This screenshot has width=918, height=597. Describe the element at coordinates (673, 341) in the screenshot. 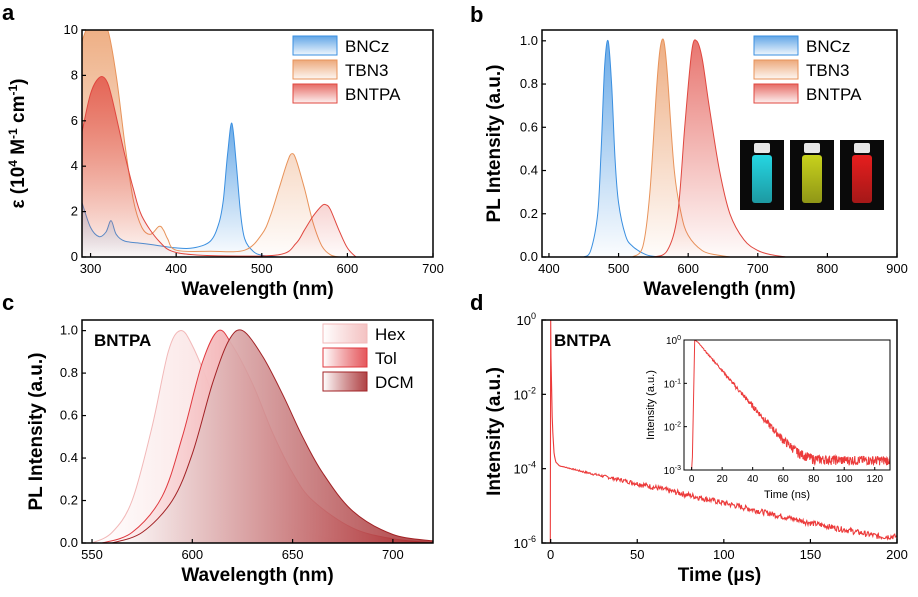

I see `inset-y-tick-label: 10⁰` at that location.